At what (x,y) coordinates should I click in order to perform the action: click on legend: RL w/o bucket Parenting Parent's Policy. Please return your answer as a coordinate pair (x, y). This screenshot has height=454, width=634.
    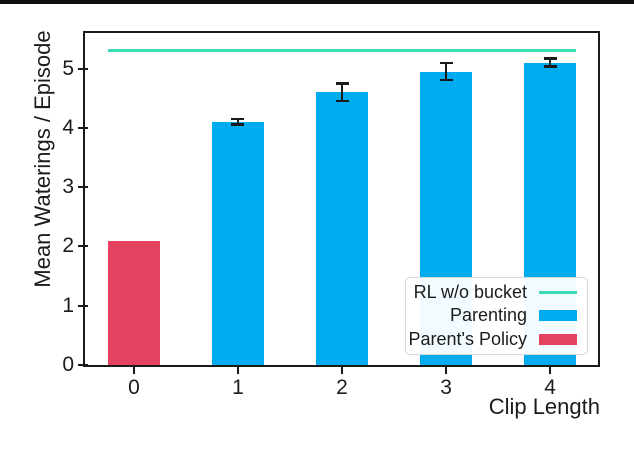
    Looking at the image, I should click on (496, 316).